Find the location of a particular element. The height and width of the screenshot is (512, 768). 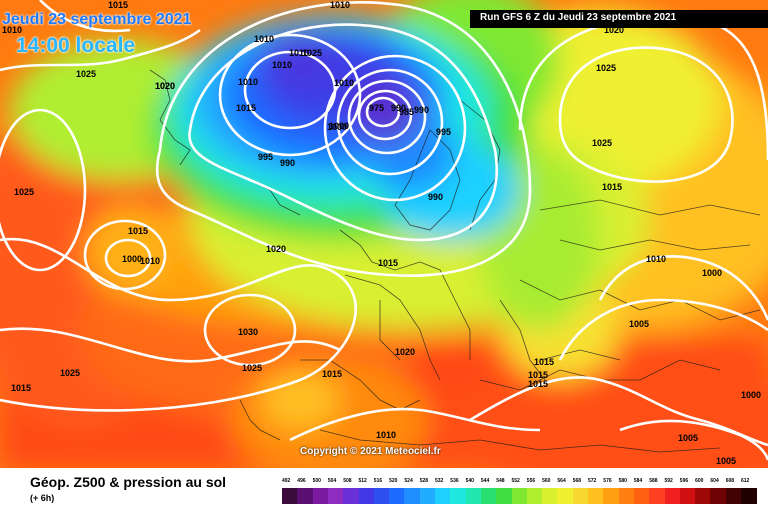

forecast-time-title: 14:00 locale is located at coordinates (76, 45).